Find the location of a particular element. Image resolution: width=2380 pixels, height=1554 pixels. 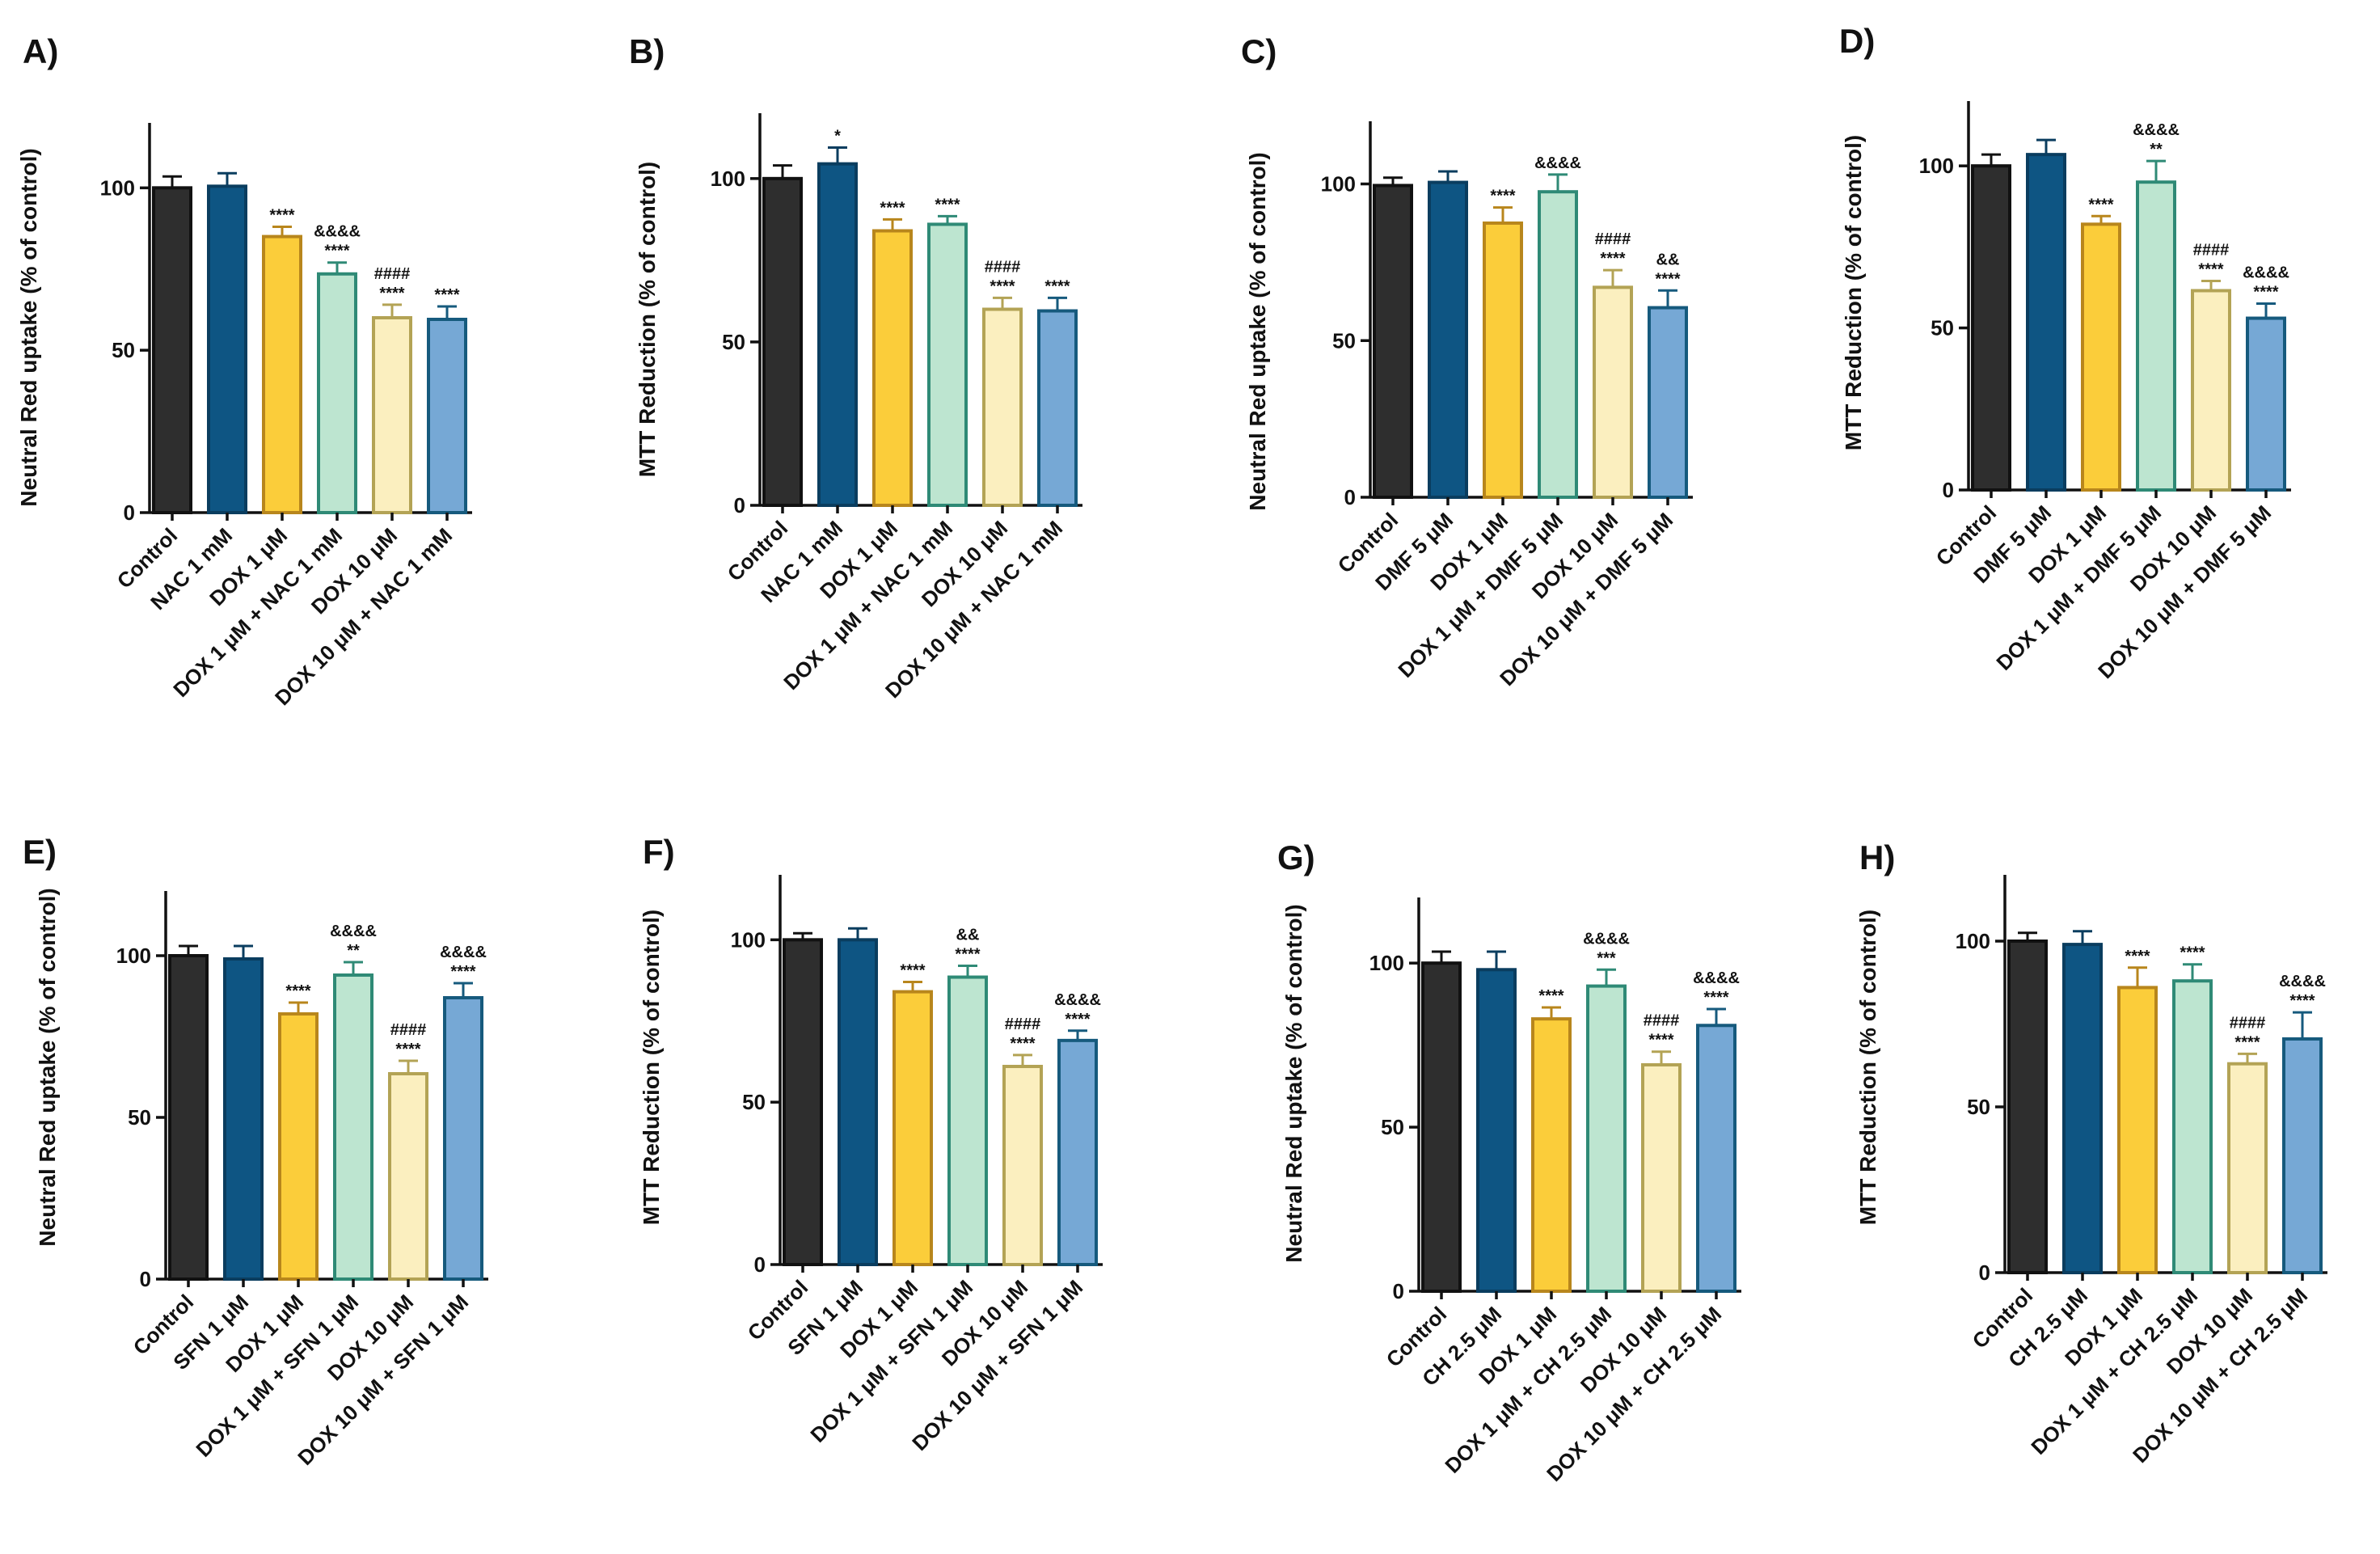

significance-marker: *** is located at coordinates (1606, 958).